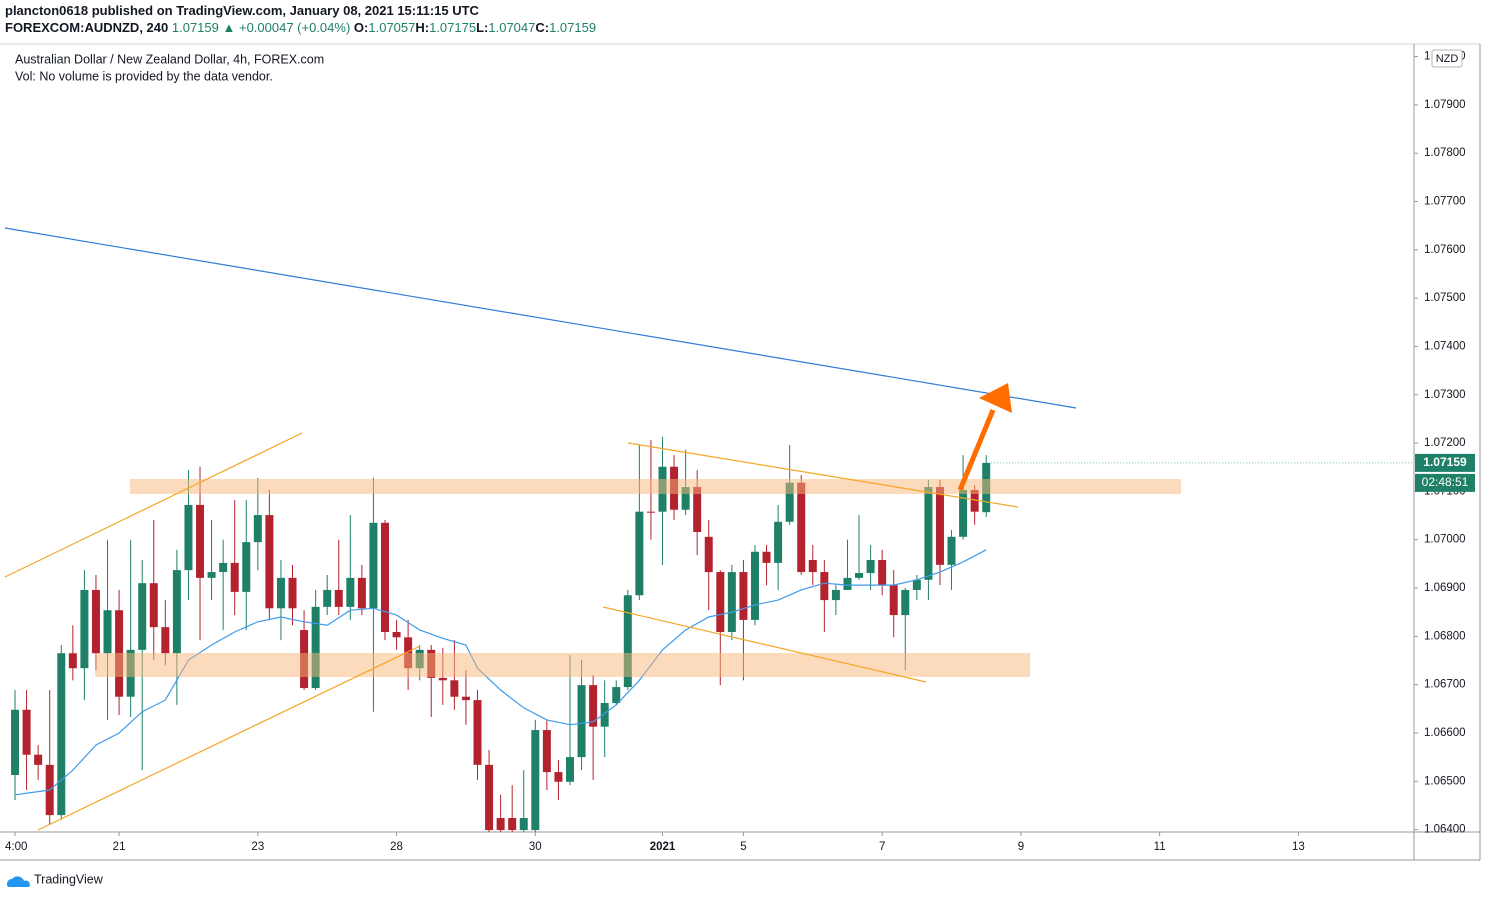 Image resolution: width=1487 pixels, height=898 pixels. I want to click on currency-badge, so click(1447, 58).